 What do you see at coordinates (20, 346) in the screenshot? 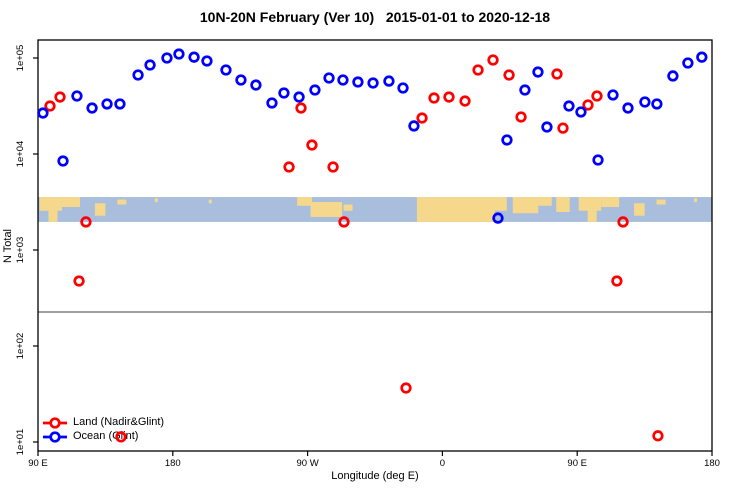
I see `svg-text: 1e+02` at bounding box center [20, 346].